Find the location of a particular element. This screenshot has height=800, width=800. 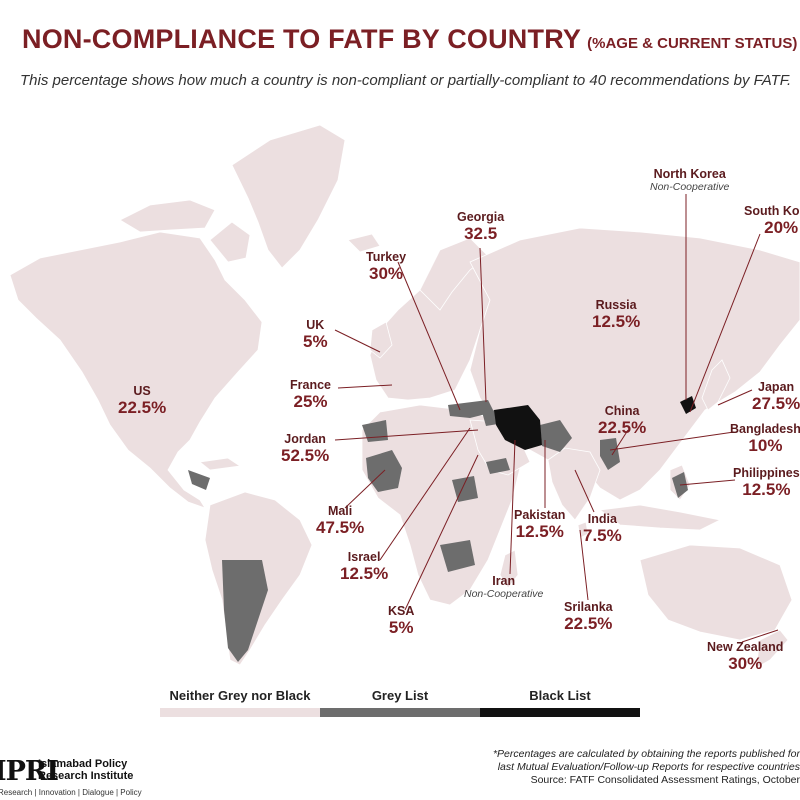

leader-line-china is located at coordinates (620, 442).